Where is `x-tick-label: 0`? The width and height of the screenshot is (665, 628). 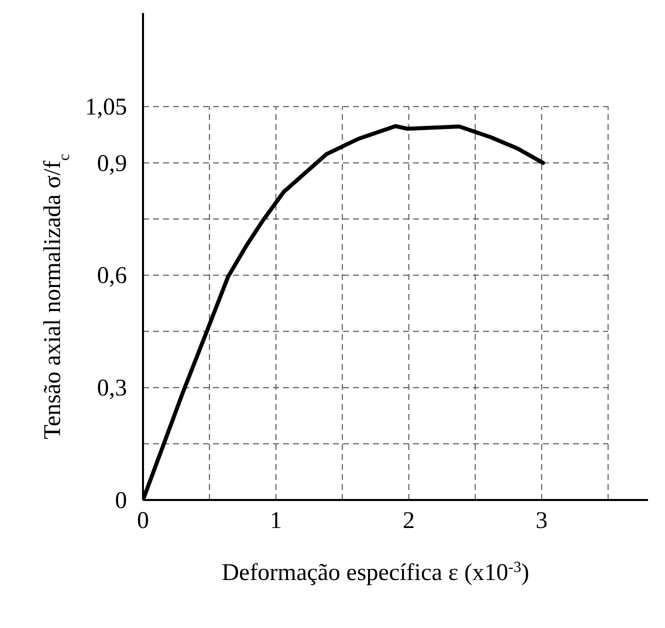 x-tick-label: 0 is located at coordinates (143, 521).